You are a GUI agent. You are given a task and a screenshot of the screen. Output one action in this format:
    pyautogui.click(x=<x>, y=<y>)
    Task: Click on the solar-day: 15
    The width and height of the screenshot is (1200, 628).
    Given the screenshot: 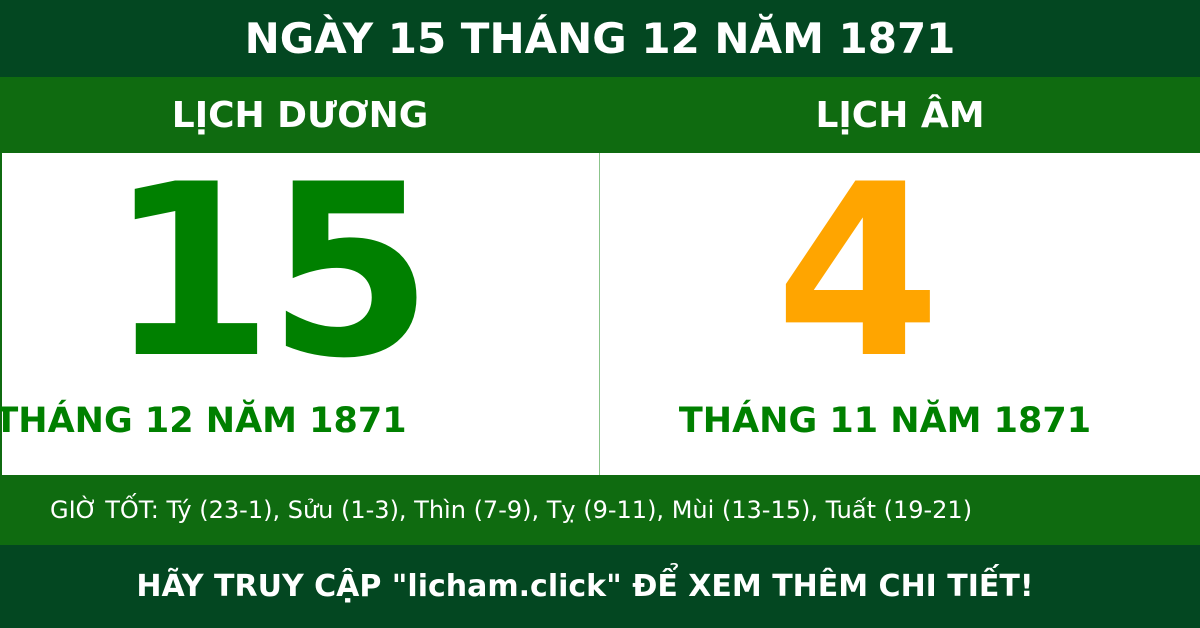 What is the action you would take?
    pyautogui.click(x=270, y=272)
    